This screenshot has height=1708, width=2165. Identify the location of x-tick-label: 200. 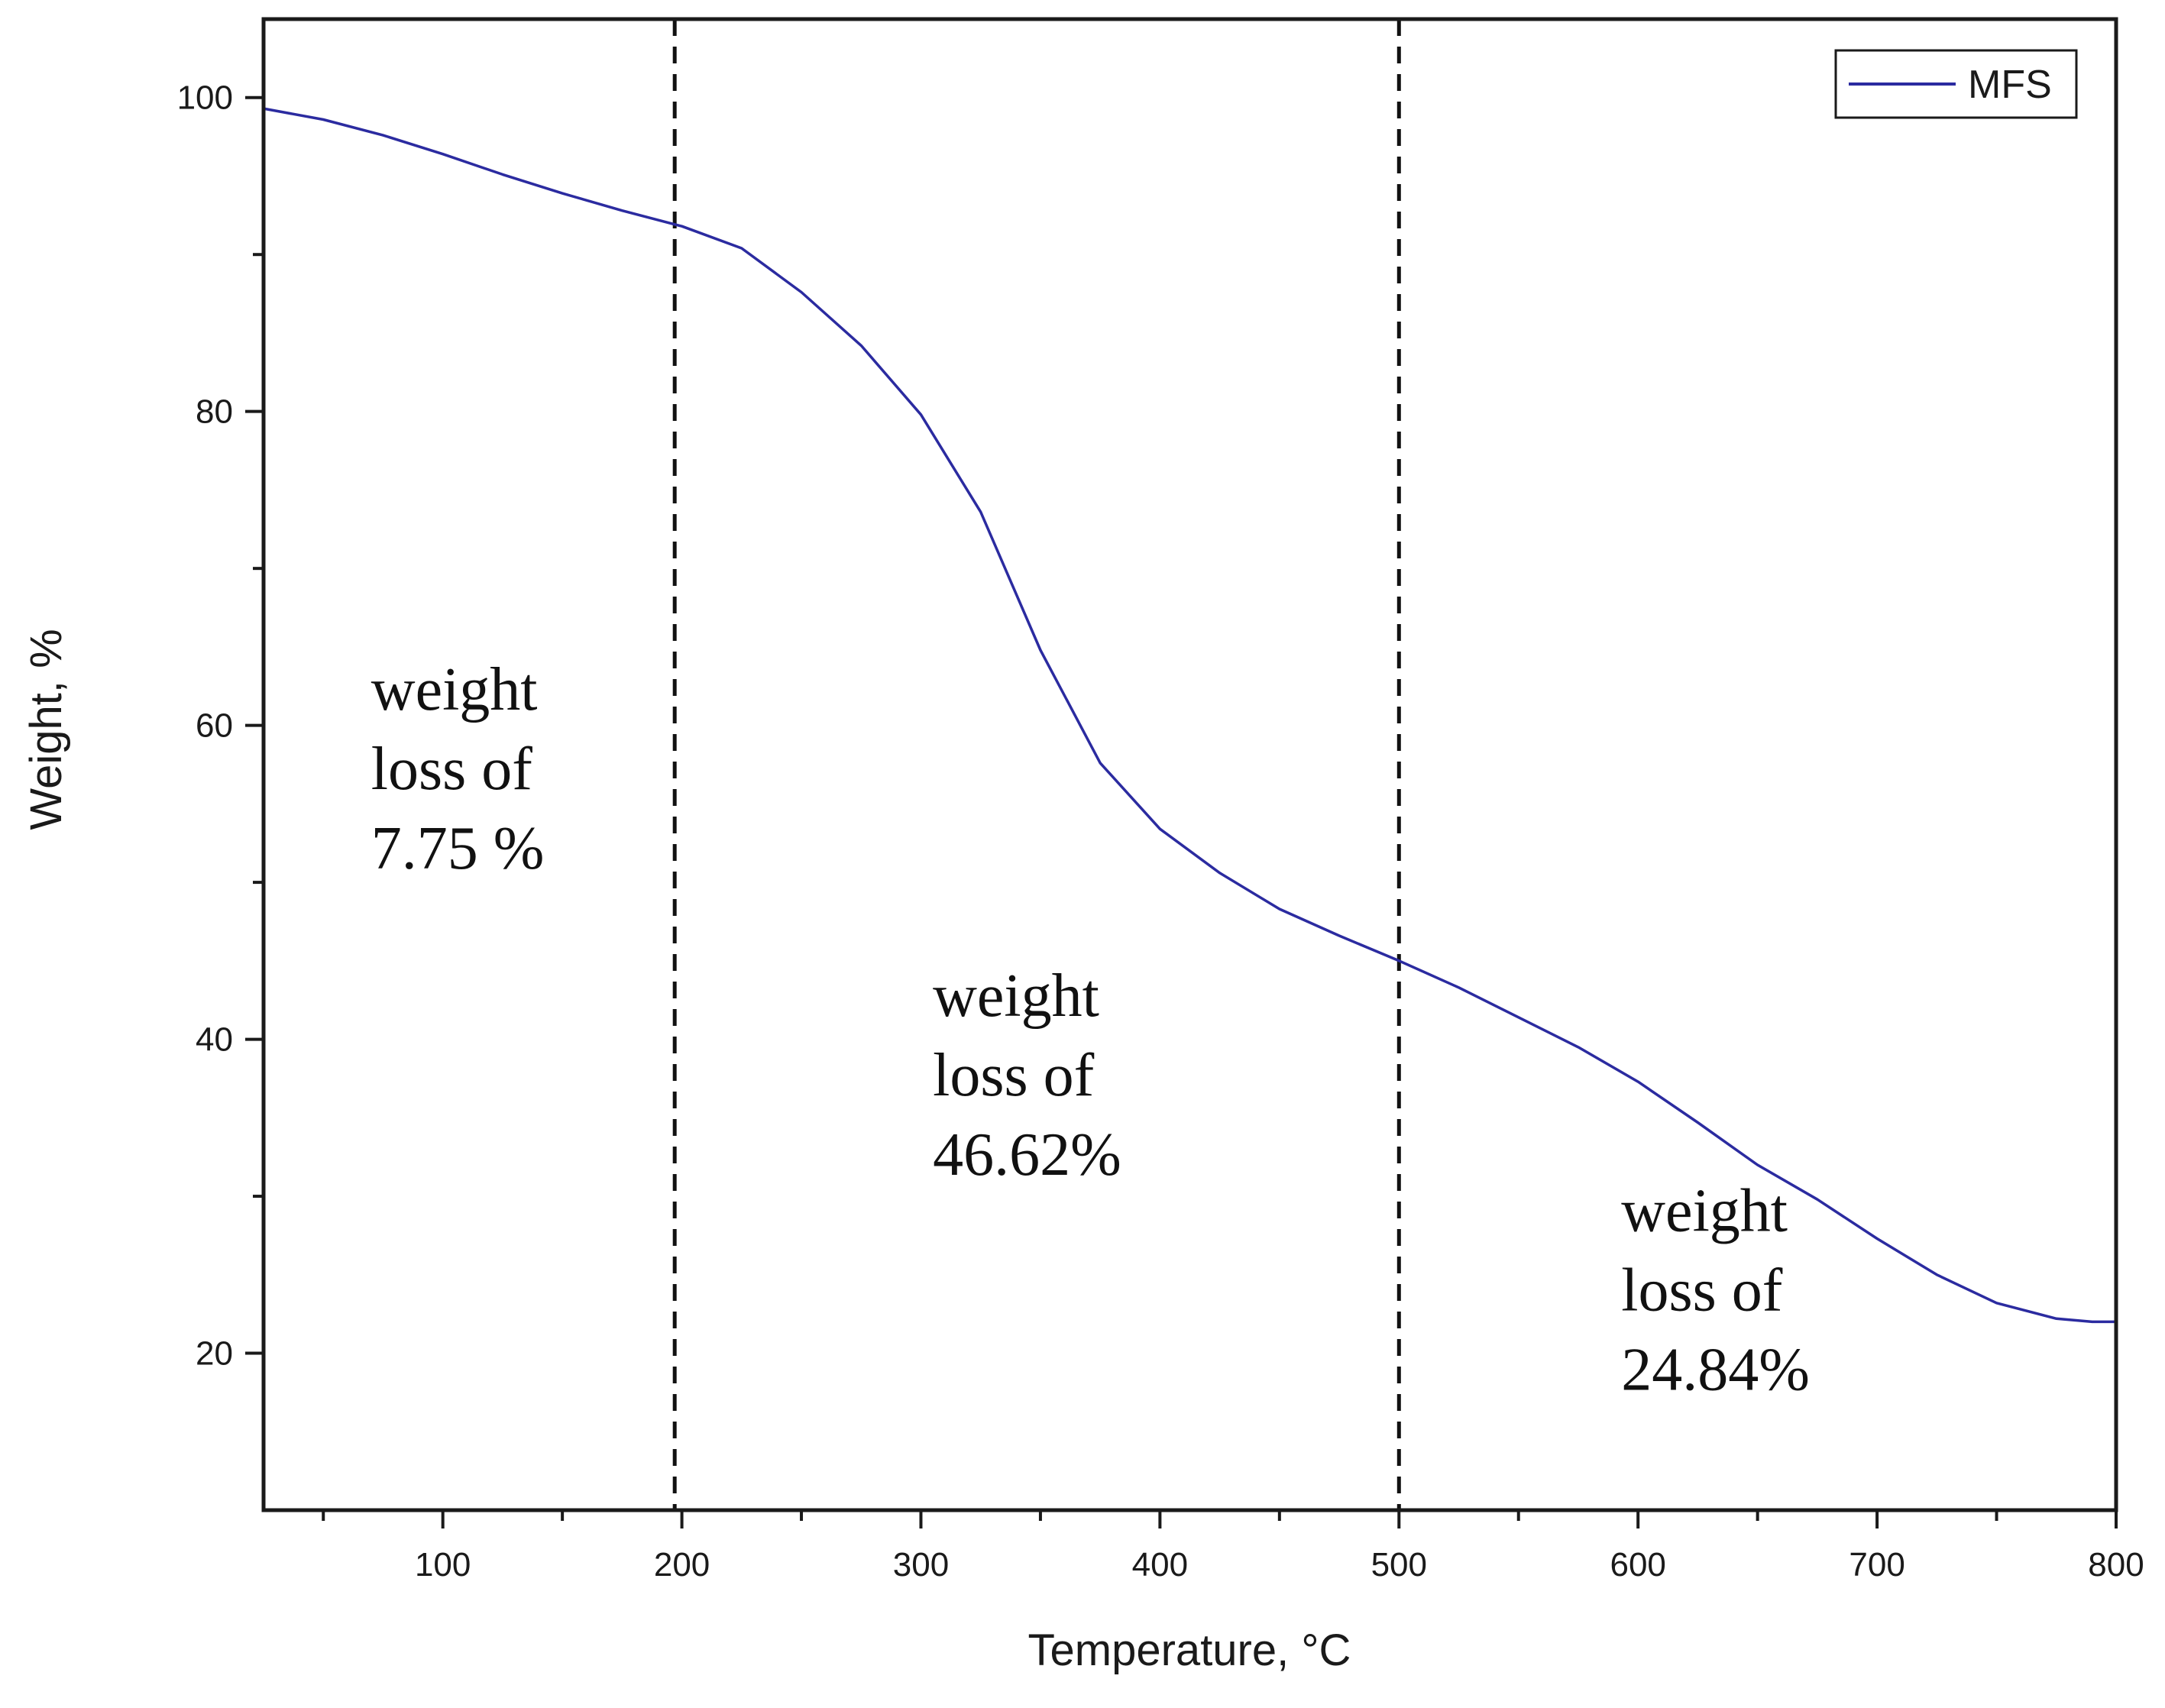
(682, 1564).